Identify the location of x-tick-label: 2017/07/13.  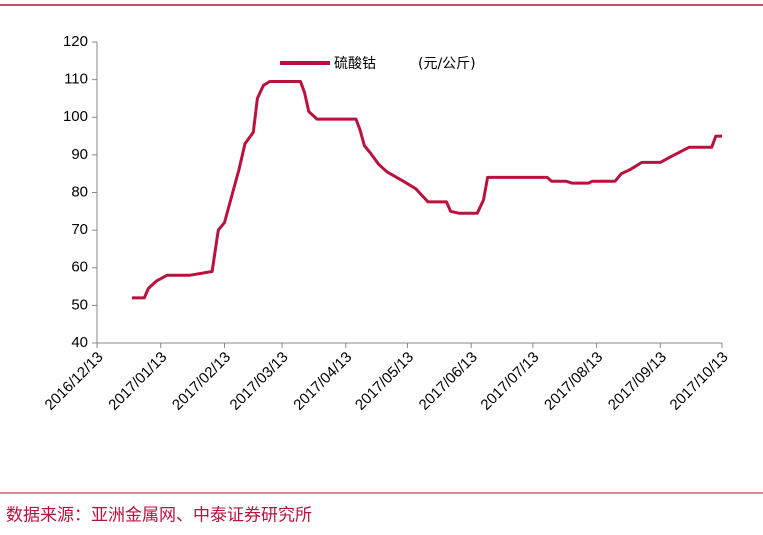
(509, 381).